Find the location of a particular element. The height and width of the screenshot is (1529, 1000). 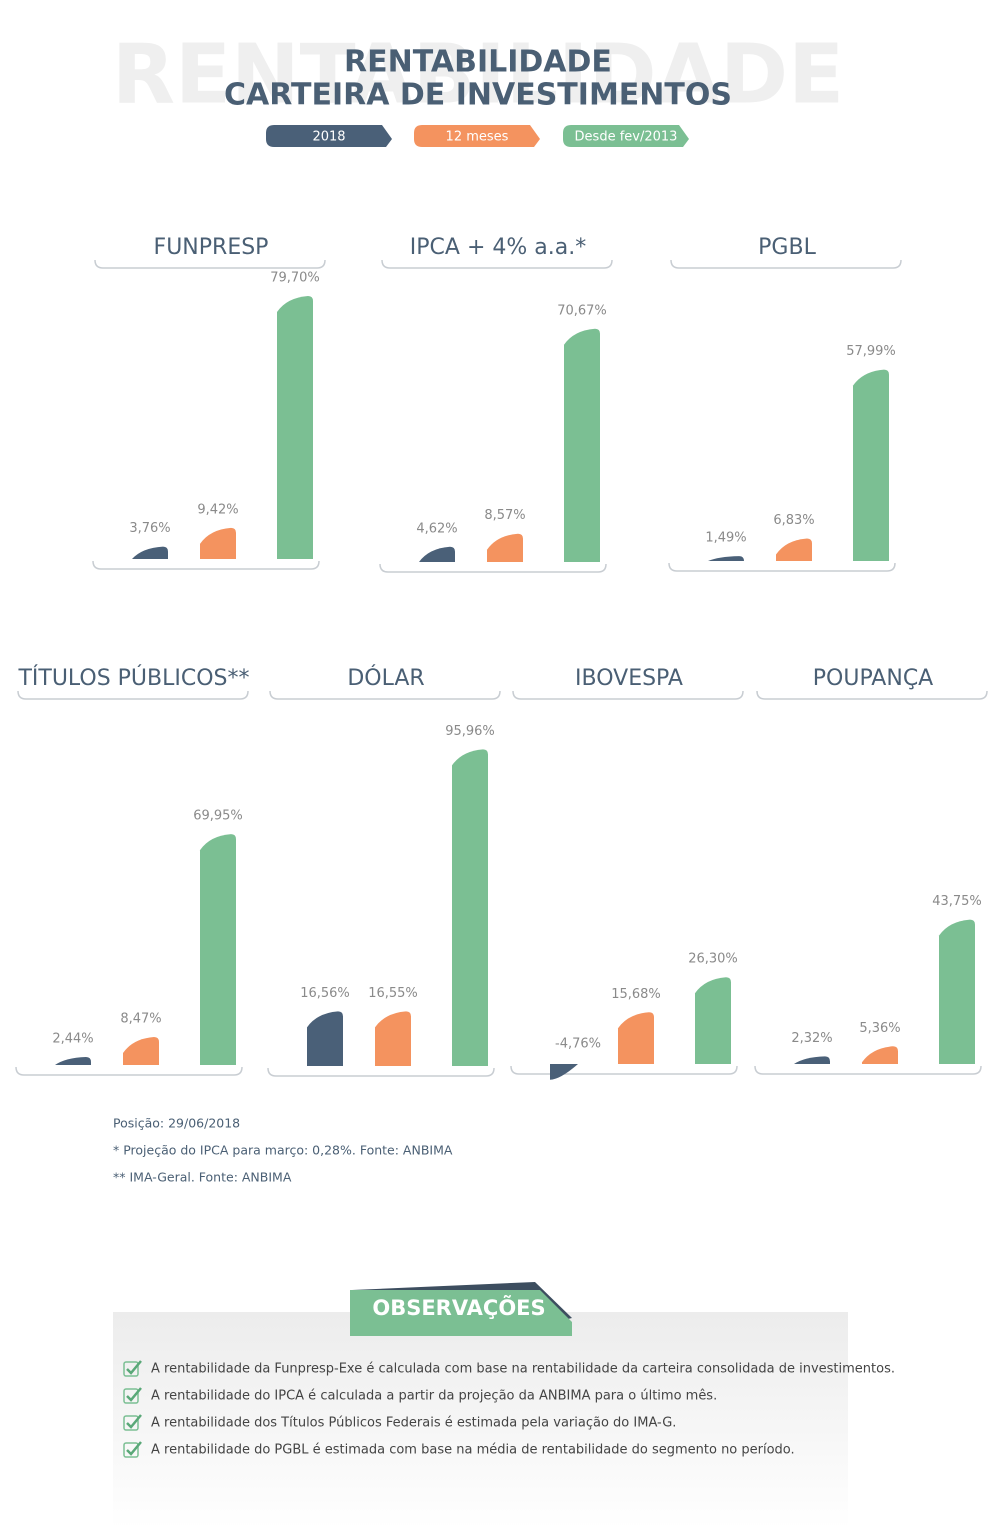

observations-tab is located at coordinates (461, 1313).